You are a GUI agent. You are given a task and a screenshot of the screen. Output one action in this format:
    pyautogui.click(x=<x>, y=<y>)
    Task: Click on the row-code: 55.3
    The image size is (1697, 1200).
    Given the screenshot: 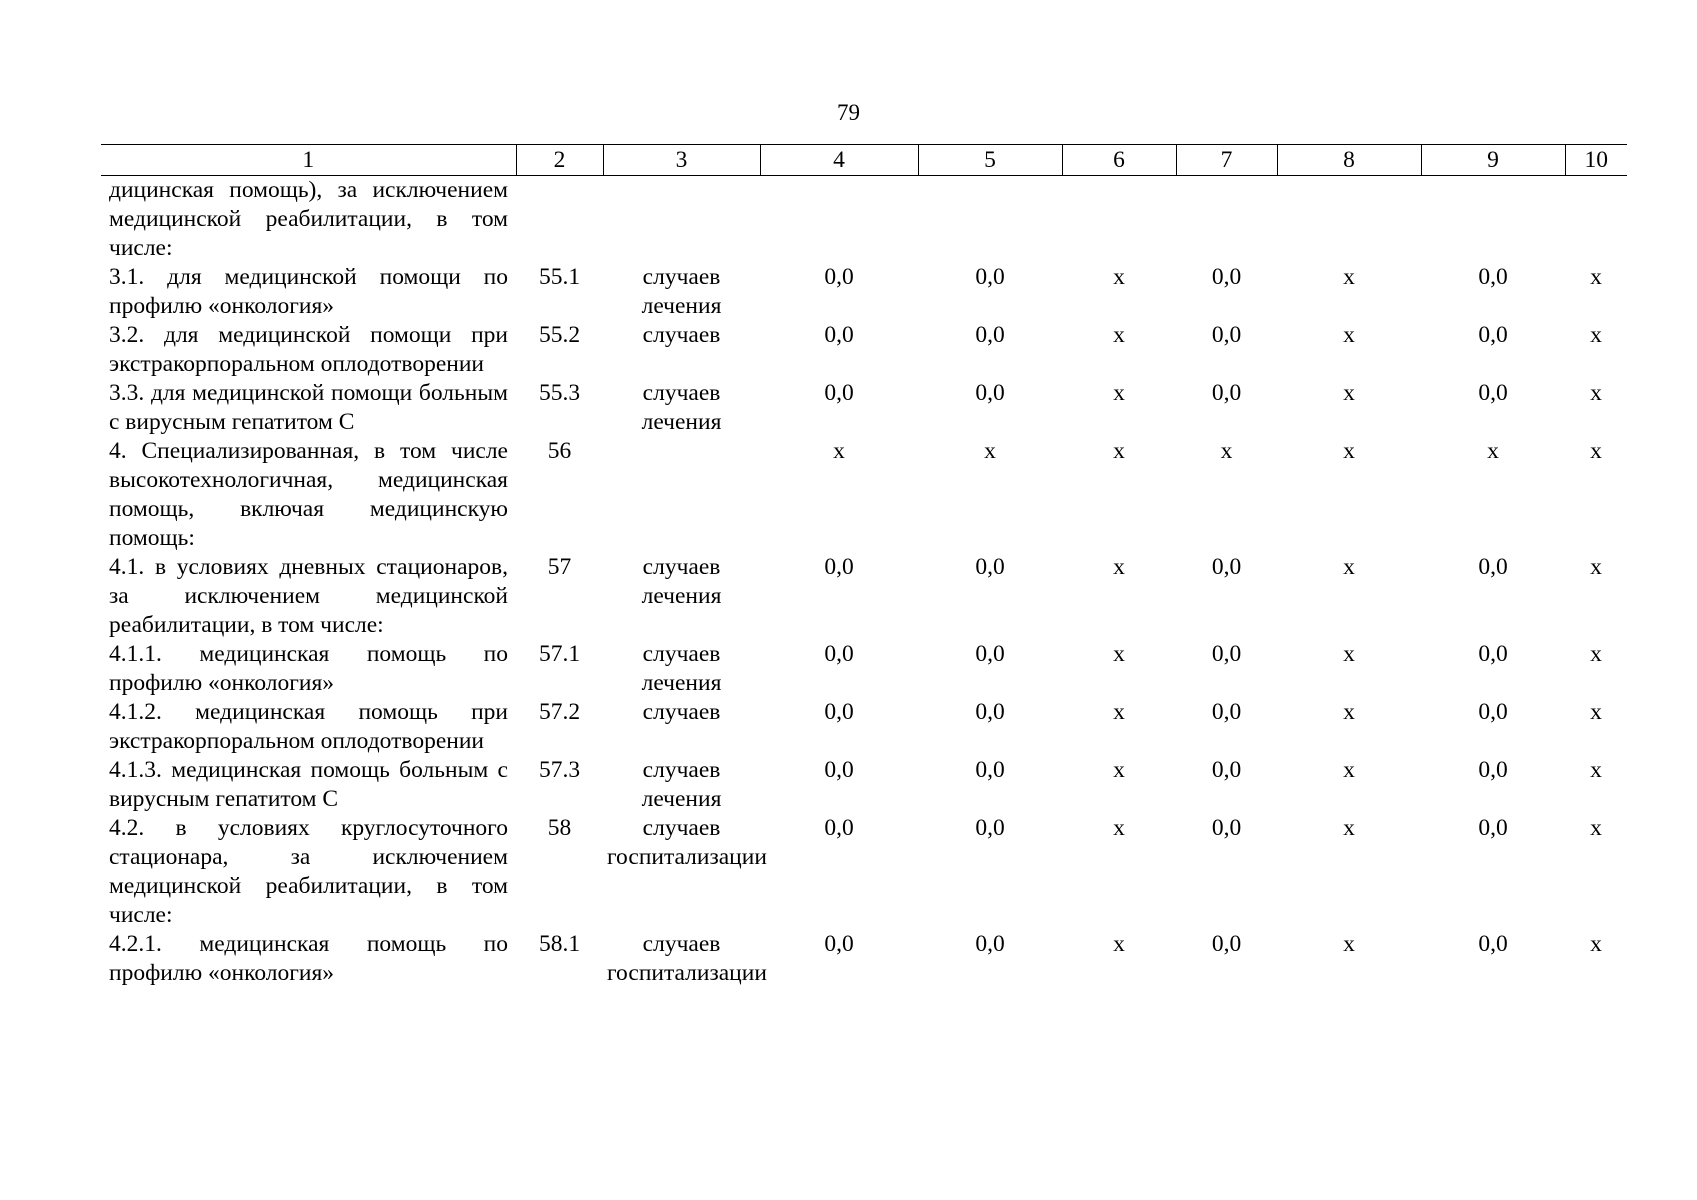 What is the action you would take?
    pyautogui.click(x=559, y=393)
    